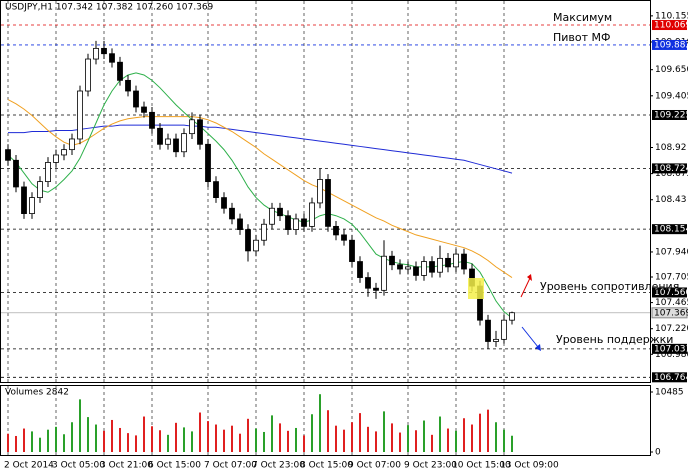 The width and height of the screenshot is (688, 473). I want to click on y-tick-label: 109.650, so click(671, 70).